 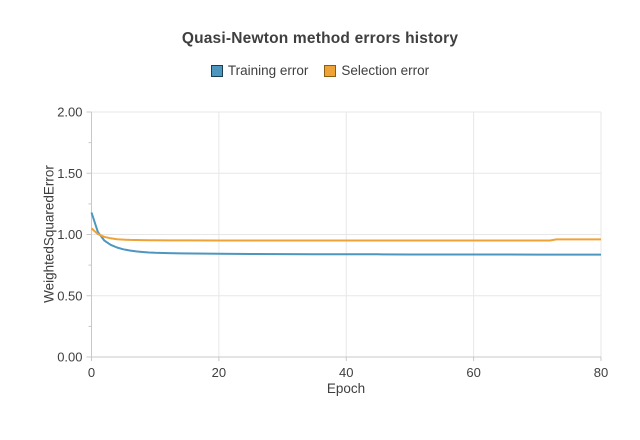 What do you see at coordinates (601, 372) in the screenshot?
I see `x-tick-label: 80` at bounding box center [601, 372].